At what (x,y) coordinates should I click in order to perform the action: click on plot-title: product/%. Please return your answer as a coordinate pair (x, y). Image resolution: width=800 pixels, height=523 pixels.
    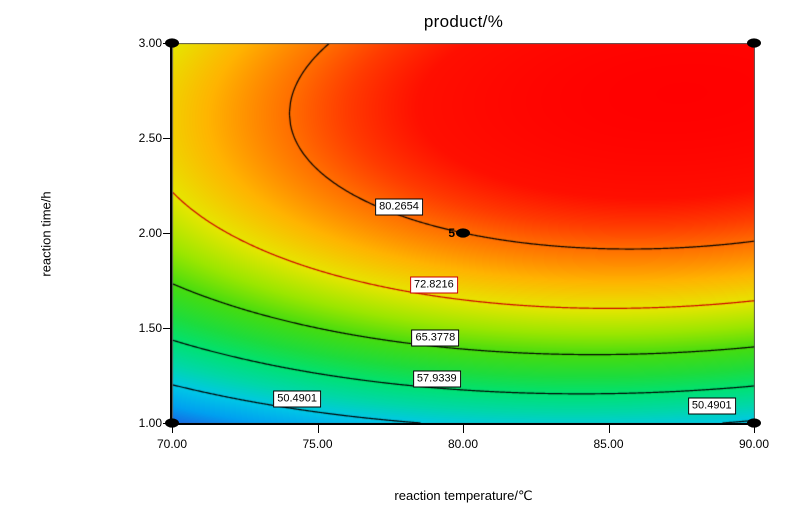
    Looking at the image, I should click on (463, 21).